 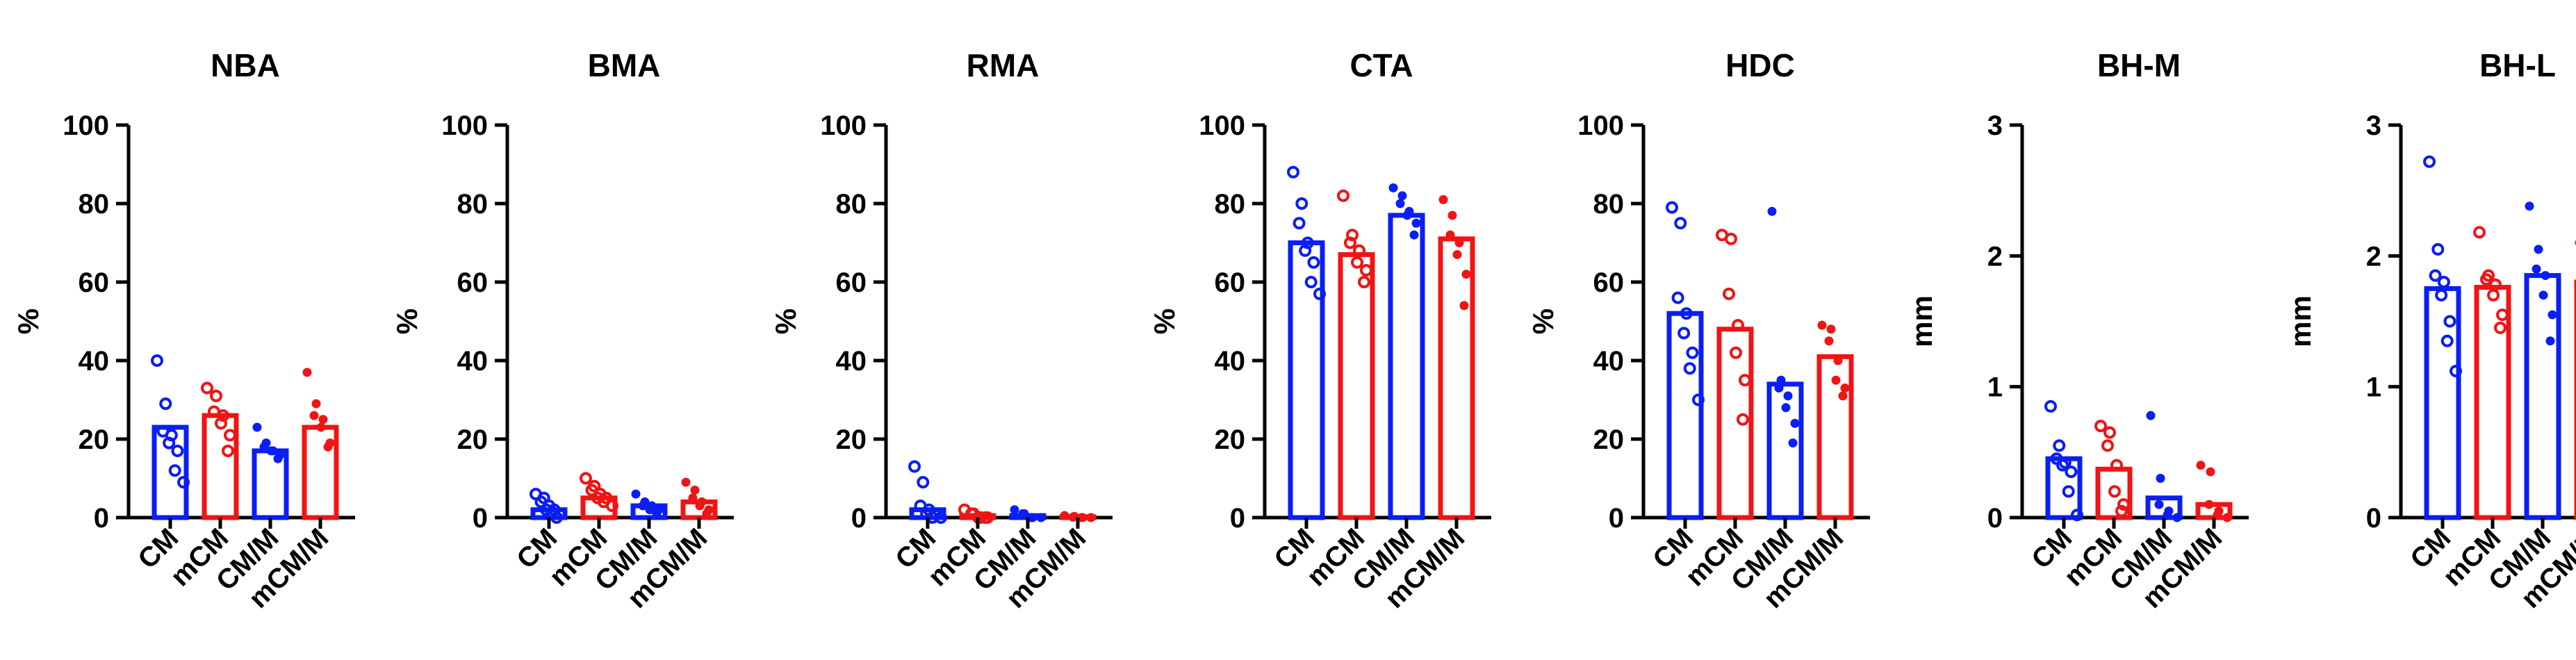 I want to click on panel-title: BH-M, so click(x=2139, y=65).